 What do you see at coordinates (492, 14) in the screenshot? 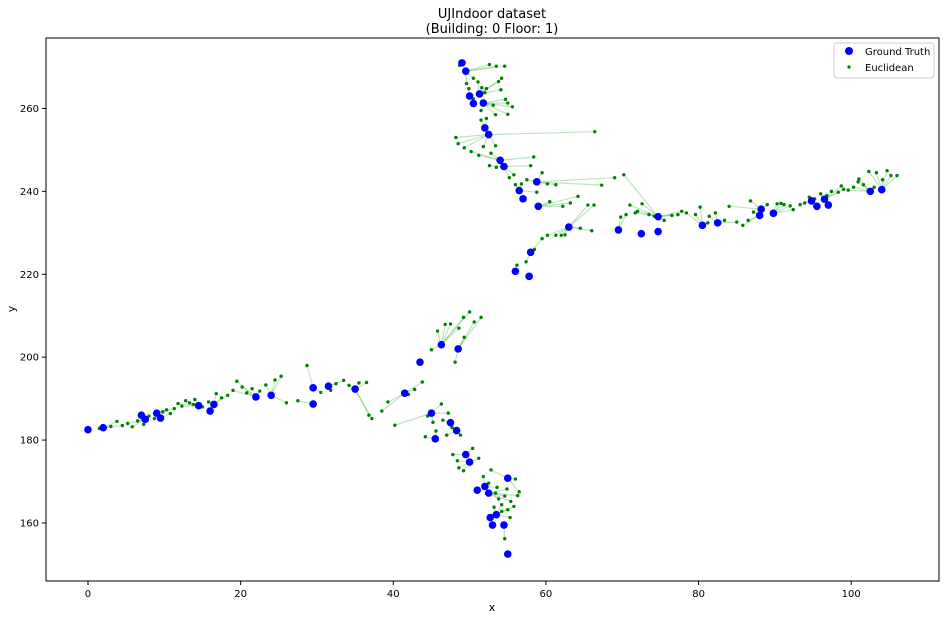
I see `chart-title: UJIndoor dataset` at bounding box center [492, 14].